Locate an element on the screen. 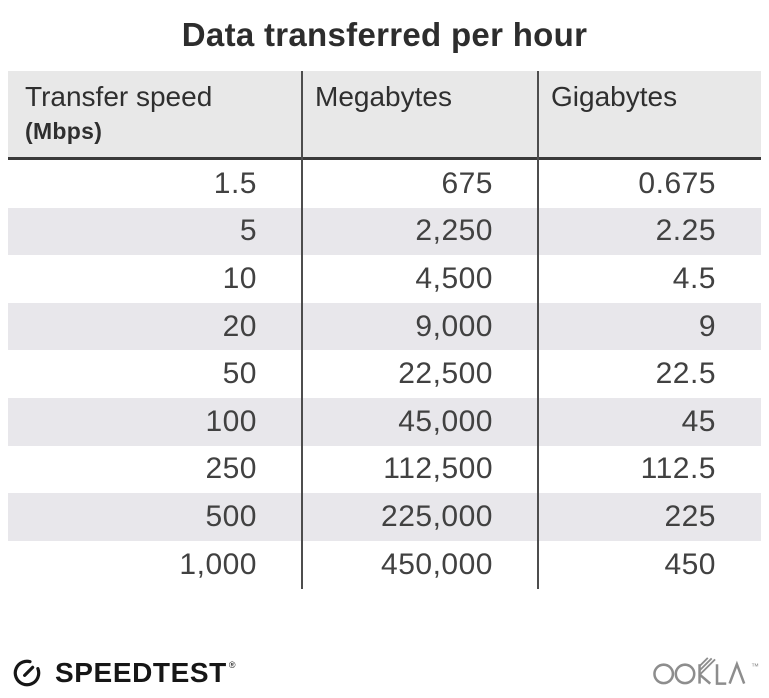  table-row: 10 4,500 4.5 is located at coordinates (384, 279).